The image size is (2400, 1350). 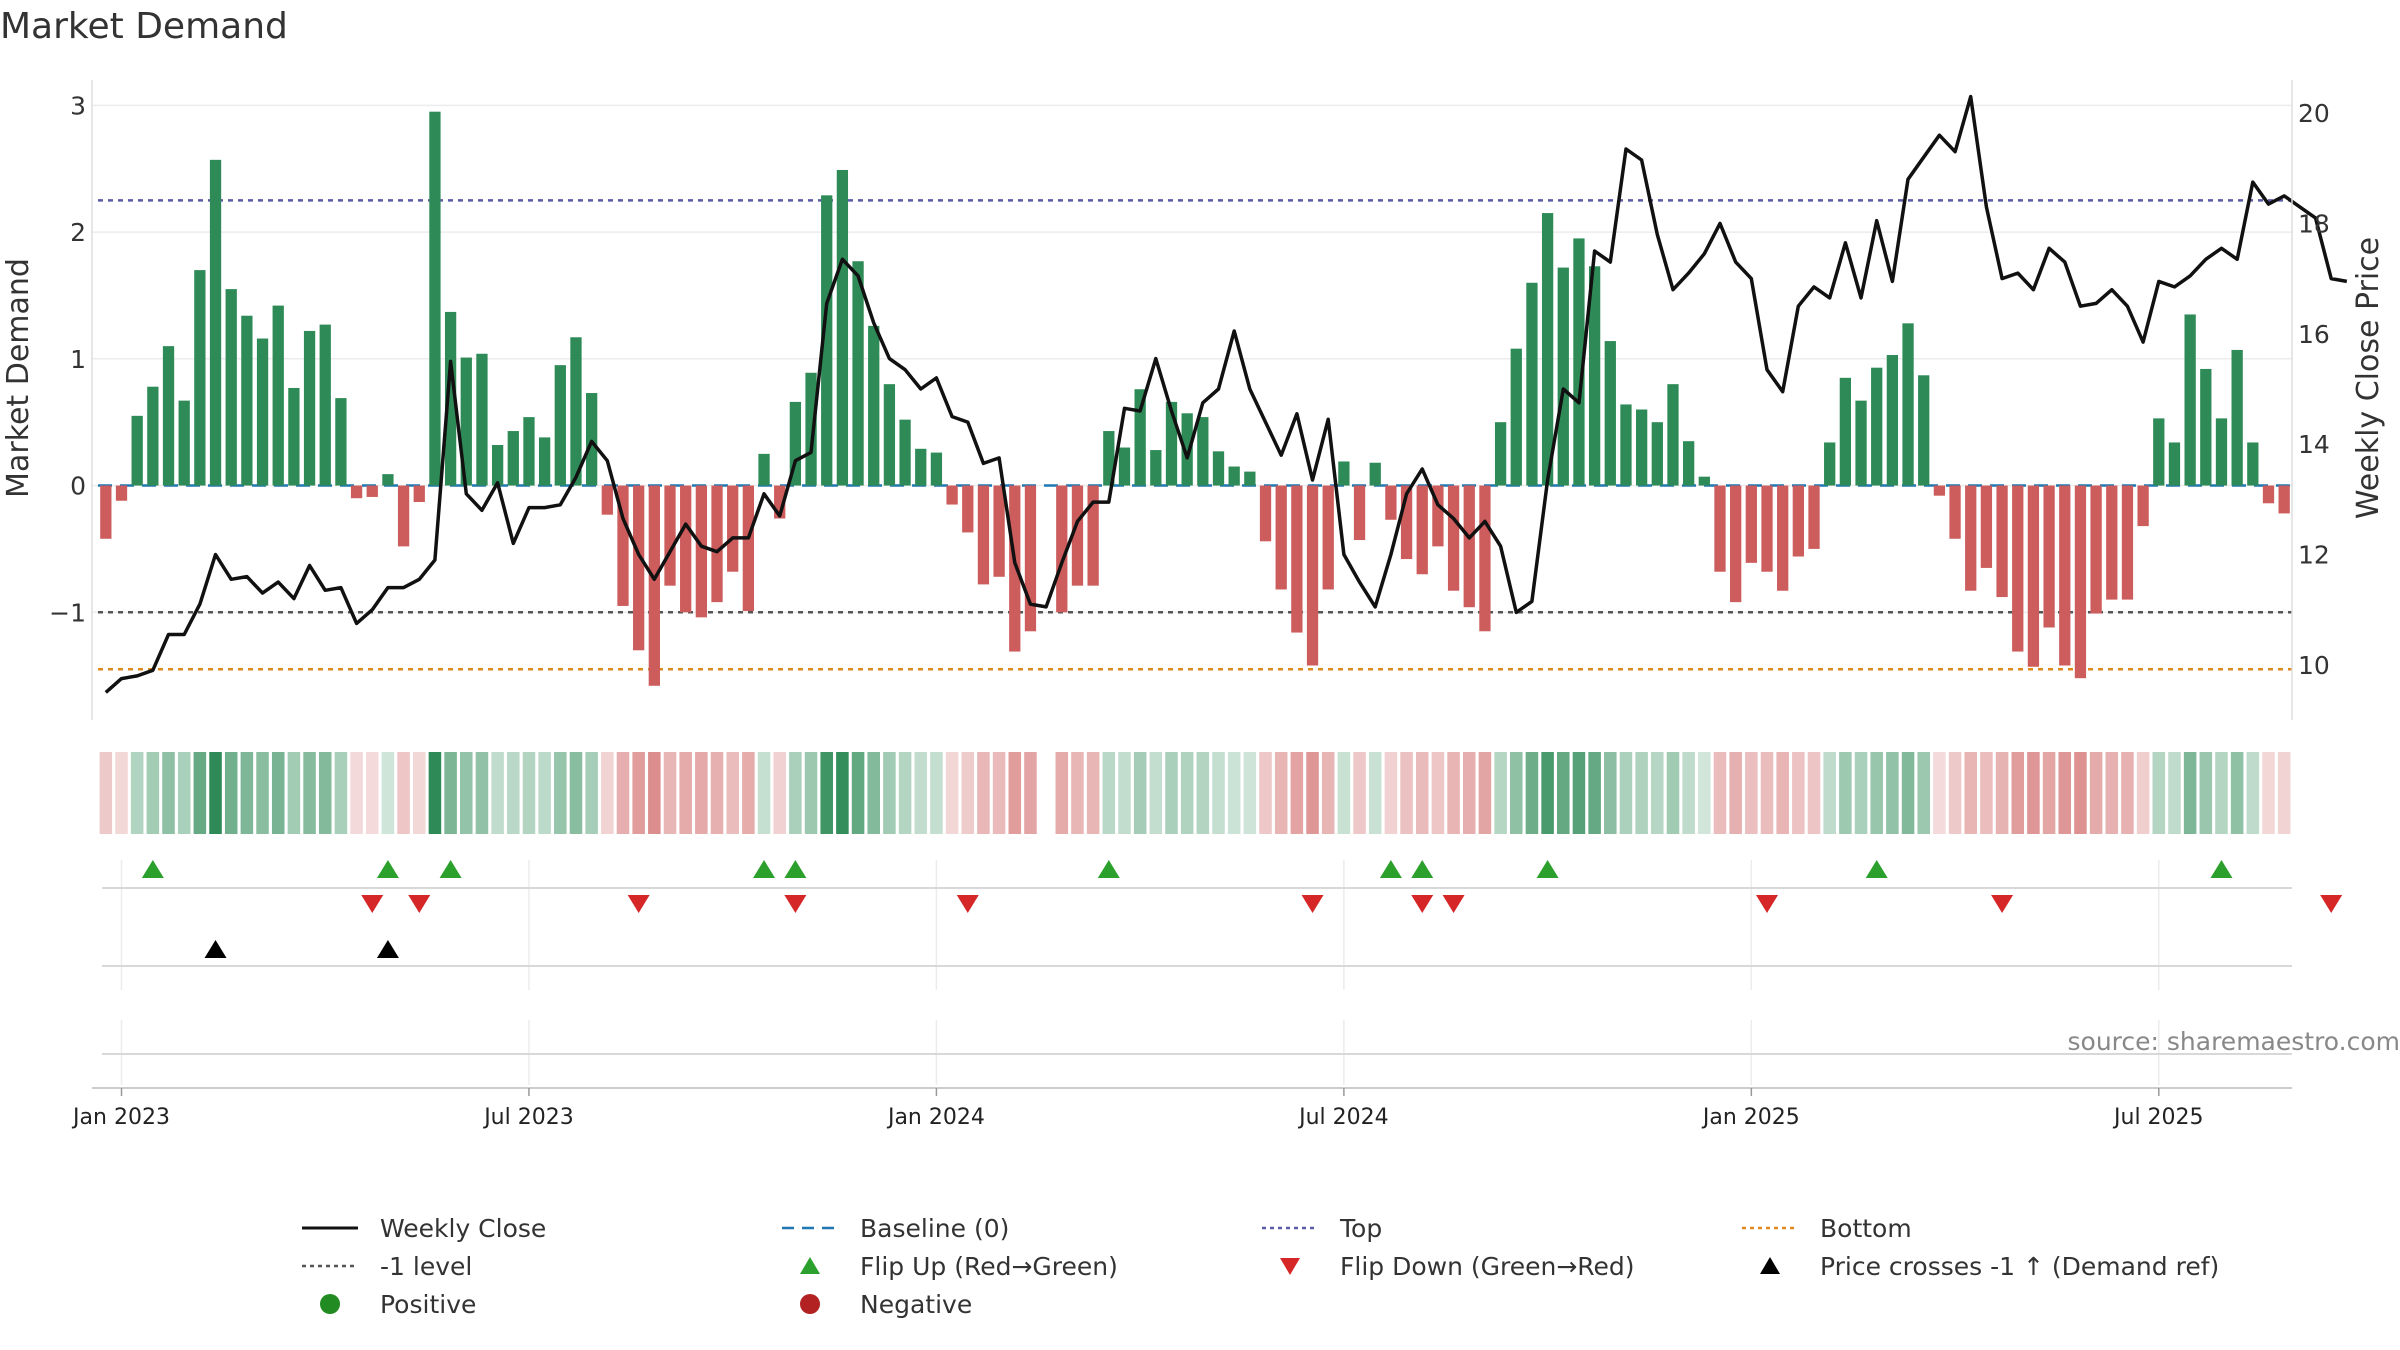 I want to click on date-tick-label: Jan 2024, so click(x=935, y=1117).